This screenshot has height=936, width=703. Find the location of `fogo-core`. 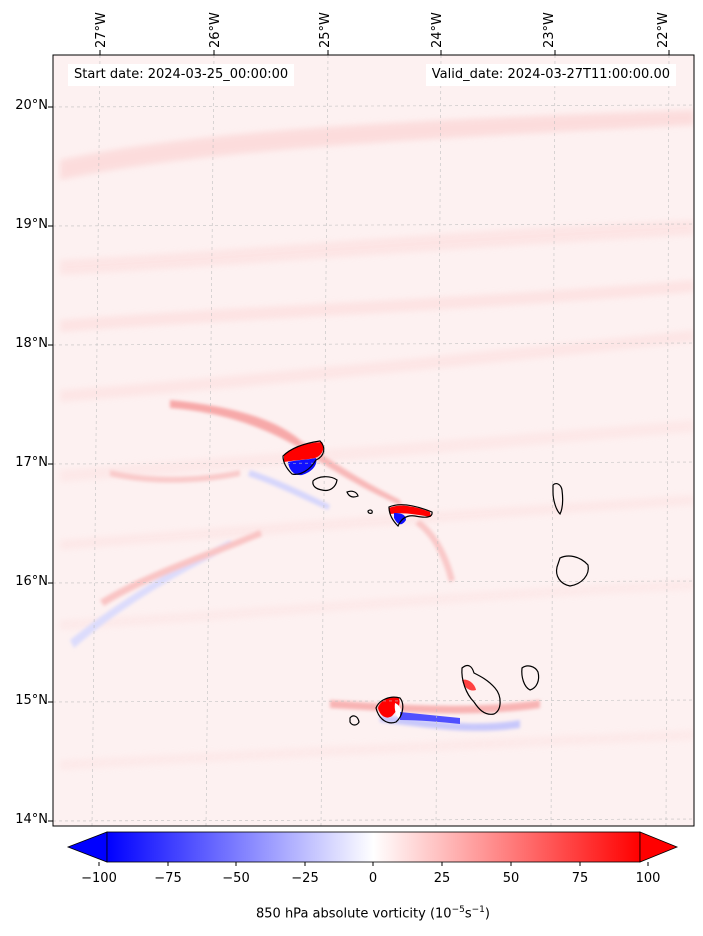

fogo-core is located at coordinates (398, 711).